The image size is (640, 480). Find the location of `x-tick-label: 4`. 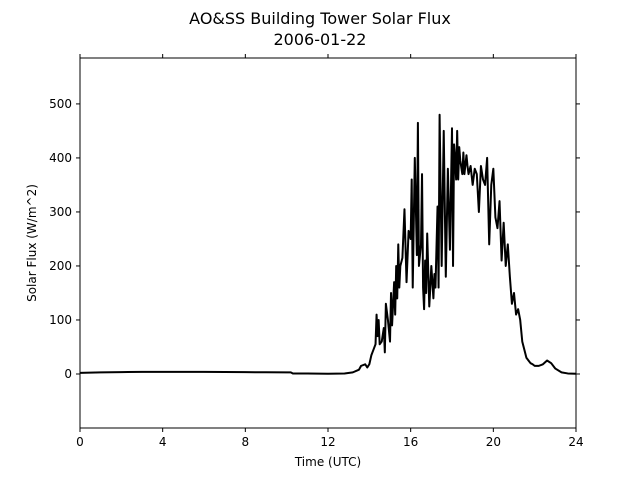

x-tick-label: 4 is located at coordinates (163, 442).